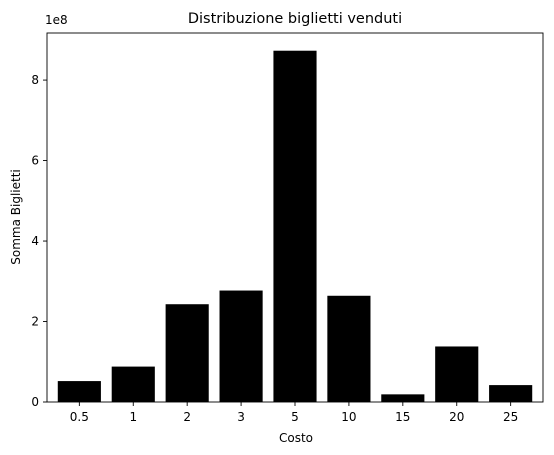 This screenshot has height=455, width=554. I want to click on x-tick-label-25: 25, so click(510, 417).